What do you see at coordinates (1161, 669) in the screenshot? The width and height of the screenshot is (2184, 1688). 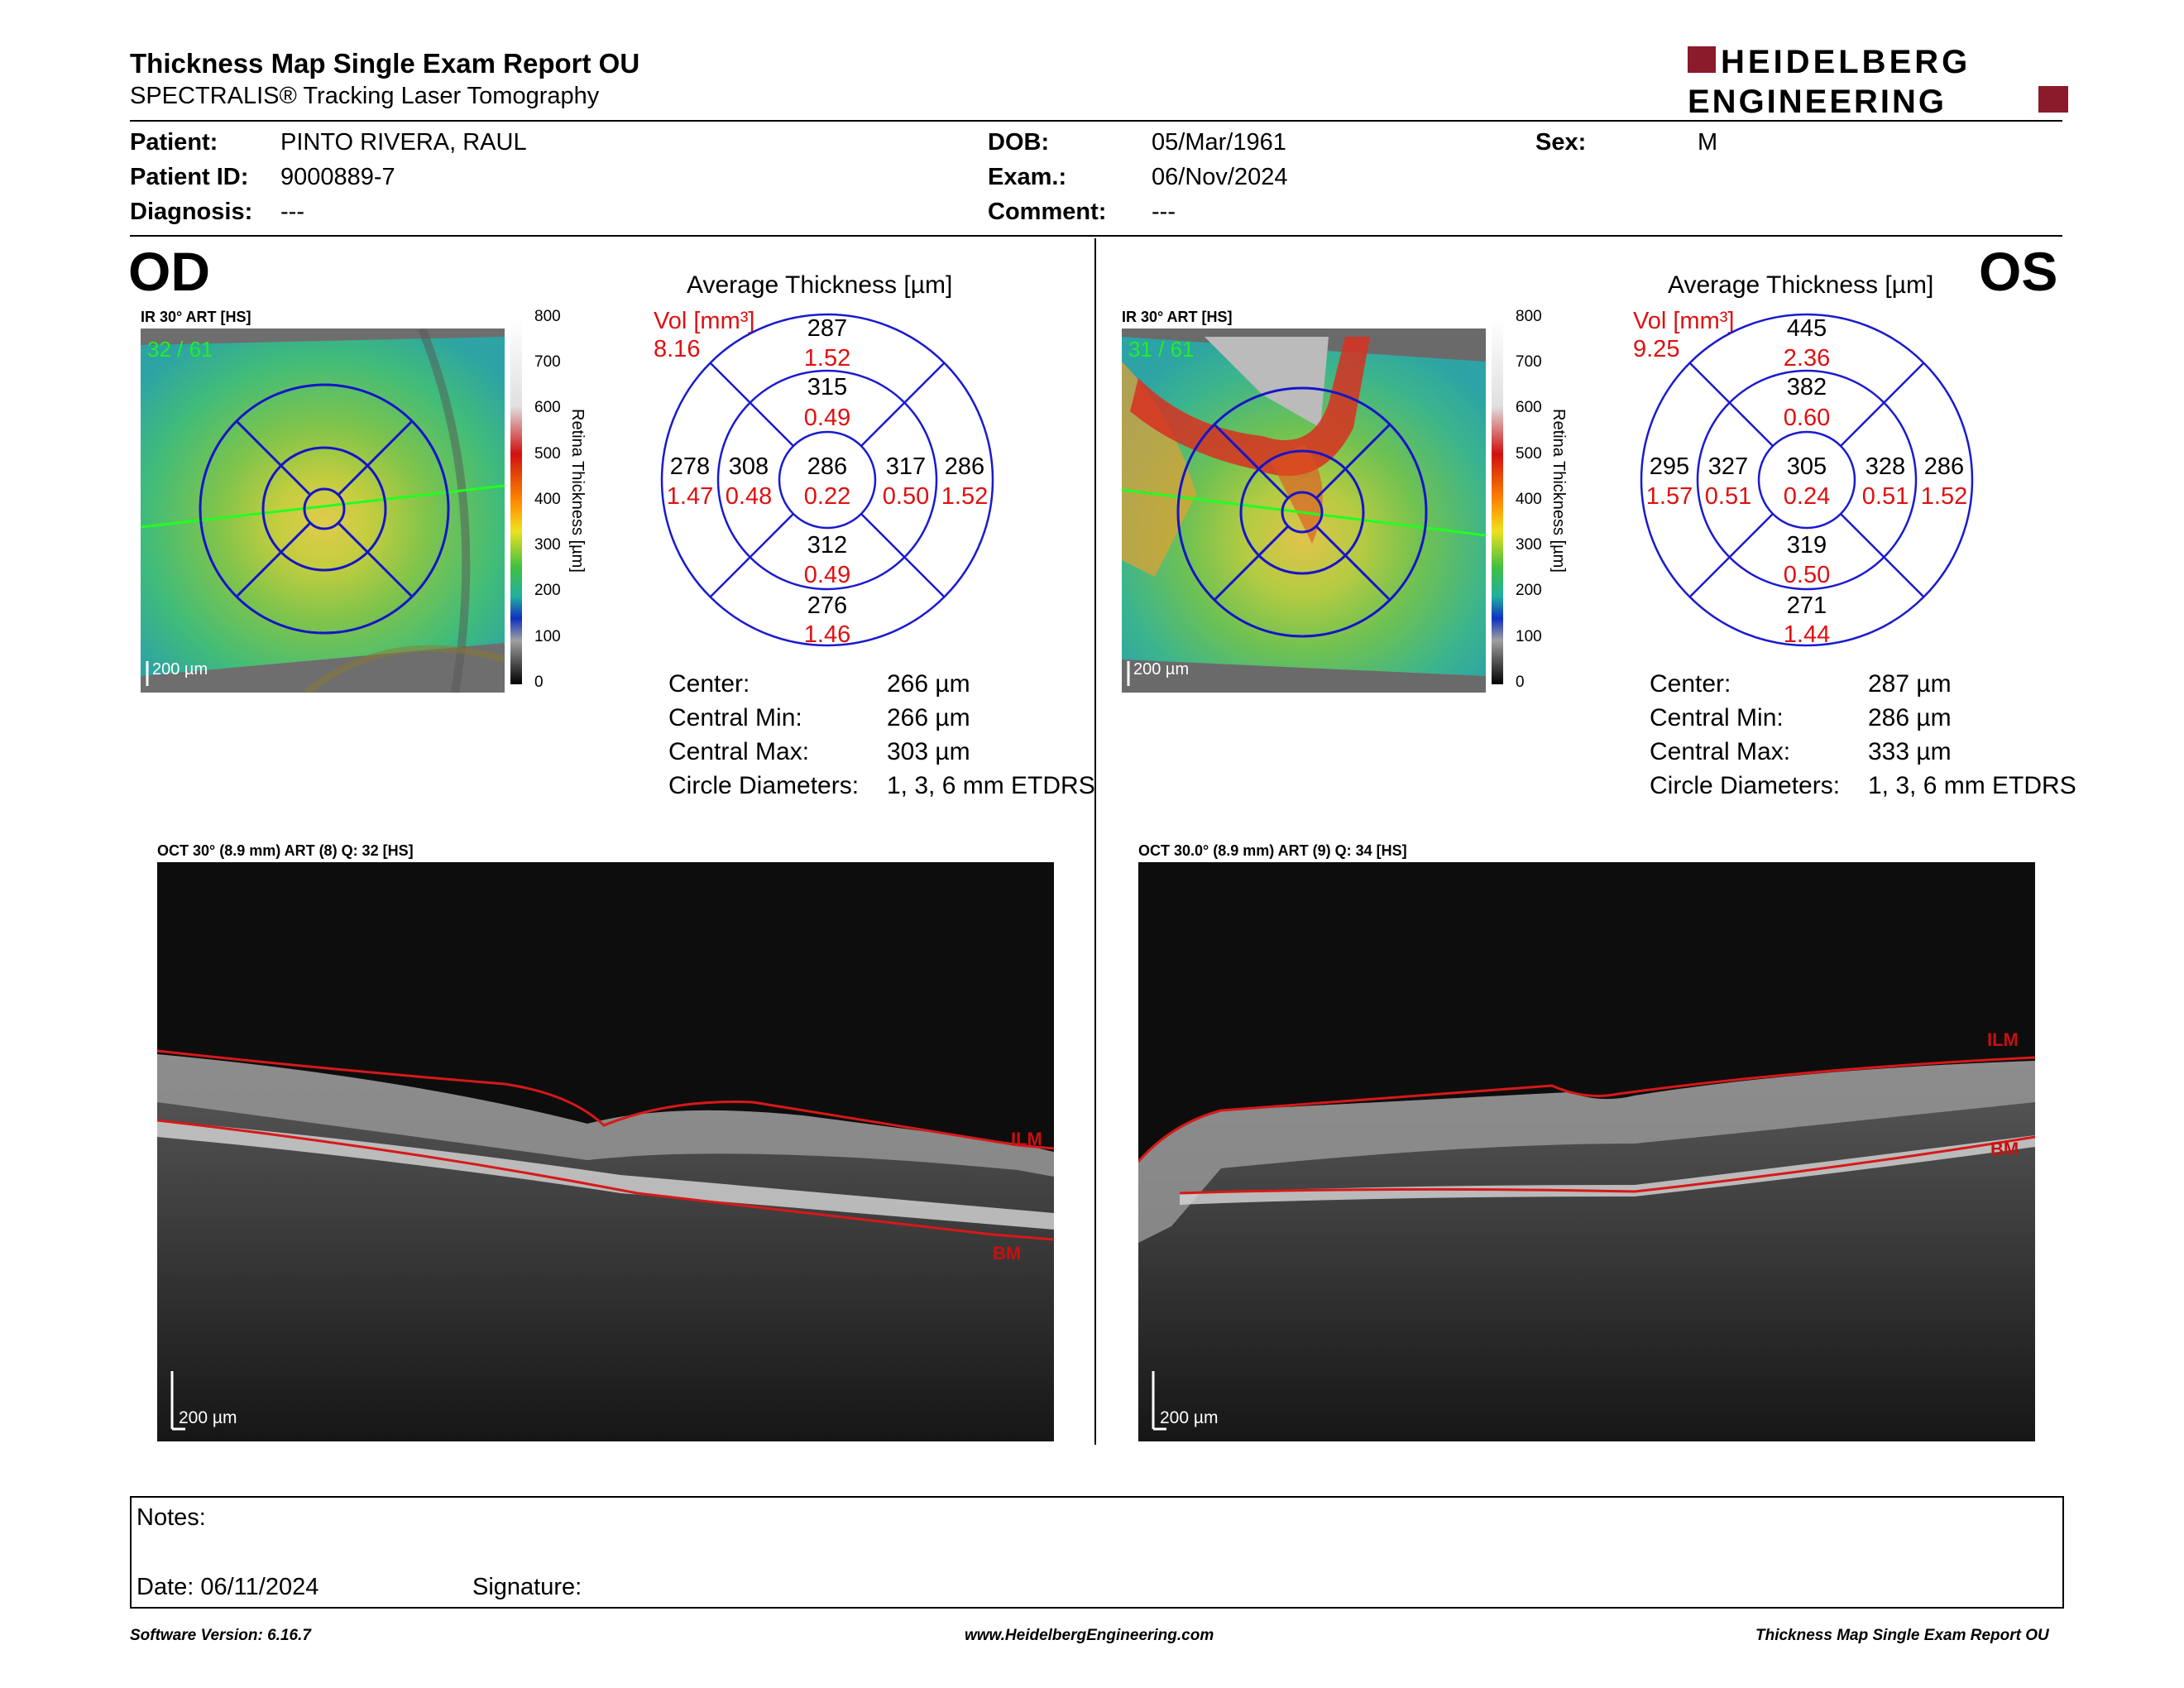 I see `os-map-scale: 200 µm` at bounding box center [1161, 669].